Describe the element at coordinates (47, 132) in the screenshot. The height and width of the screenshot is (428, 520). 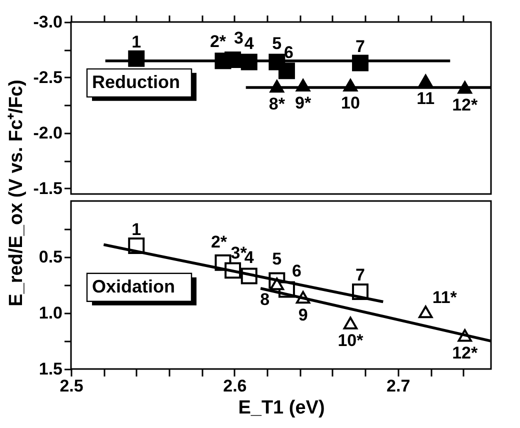
I see `y-tick-label: -2.0` at that location.